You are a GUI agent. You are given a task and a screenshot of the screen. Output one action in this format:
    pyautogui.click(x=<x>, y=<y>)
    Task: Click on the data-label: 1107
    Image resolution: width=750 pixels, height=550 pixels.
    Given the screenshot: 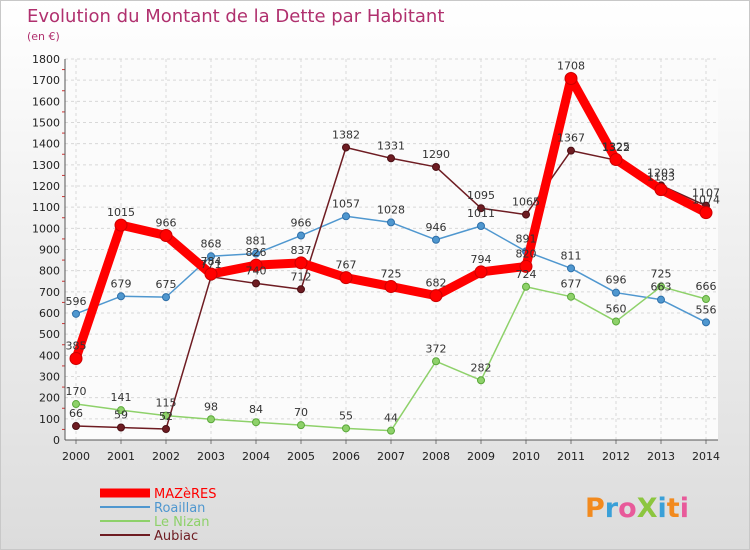 What is the action you would take?
    pyautogui.click(x=706, y=193)
    